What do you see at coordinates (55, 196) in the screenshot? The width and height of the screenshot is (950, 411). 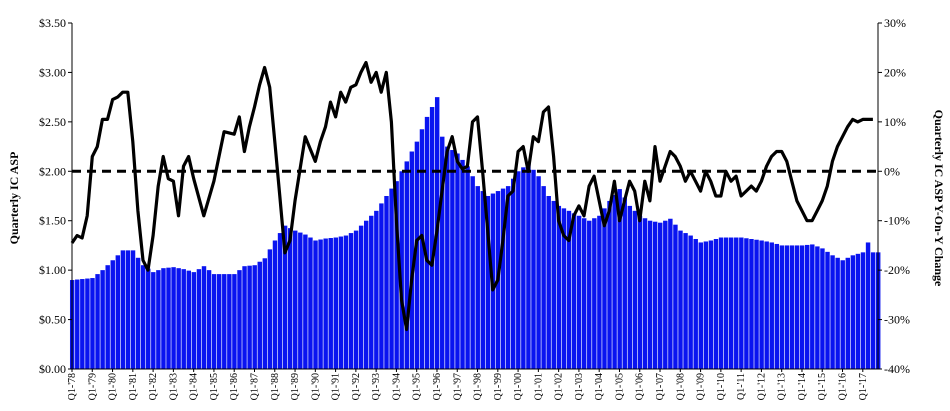 I see `left-axis-ticks: $0.00 $0.50 $1.00 $1.50 $2.00 $2.50 $3.00 $3.50` at bounding box center [55, 196].